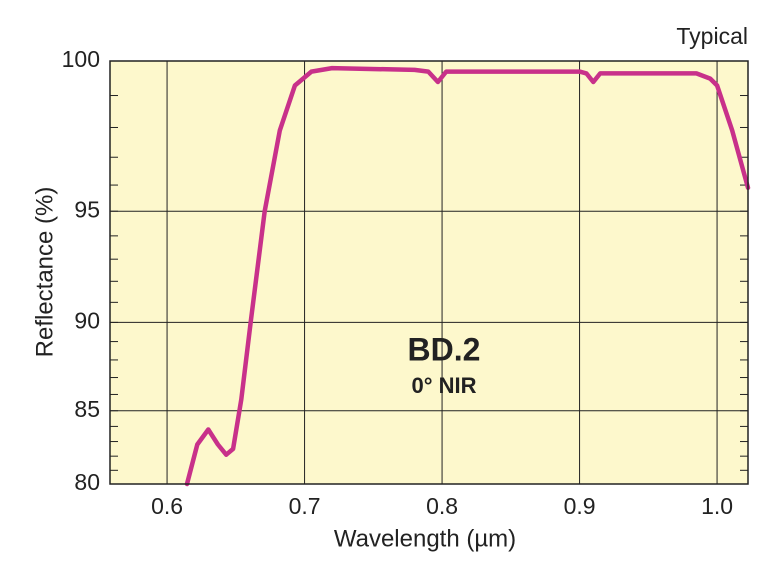 The width and height of the screenshot is (781, 565). Describe the element at coordinates (425, 538) in the screenshot. I see `x-axis-label: Wavelength (µm)` at that location.